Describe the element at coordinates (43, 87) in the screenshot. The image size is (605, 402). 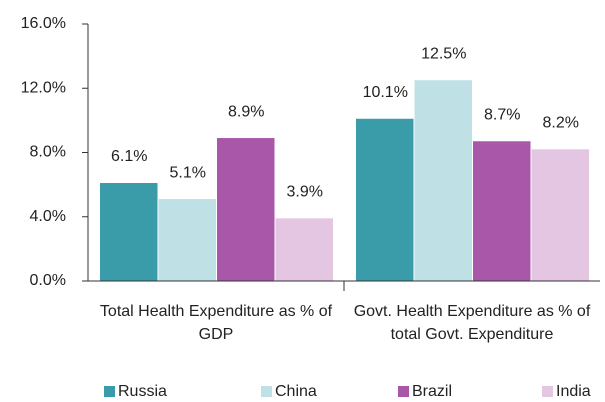
I see `y-tick-label: 12.0%` at that location.